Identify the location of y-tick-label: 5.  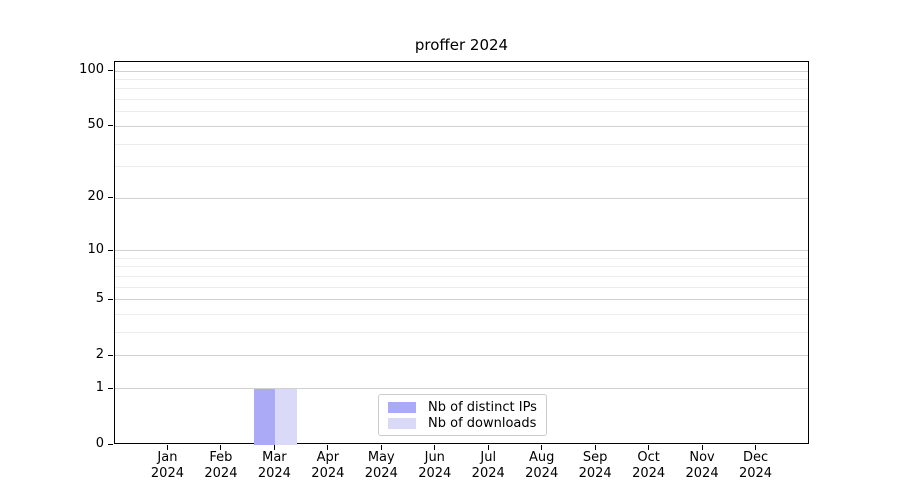
(99, 298).